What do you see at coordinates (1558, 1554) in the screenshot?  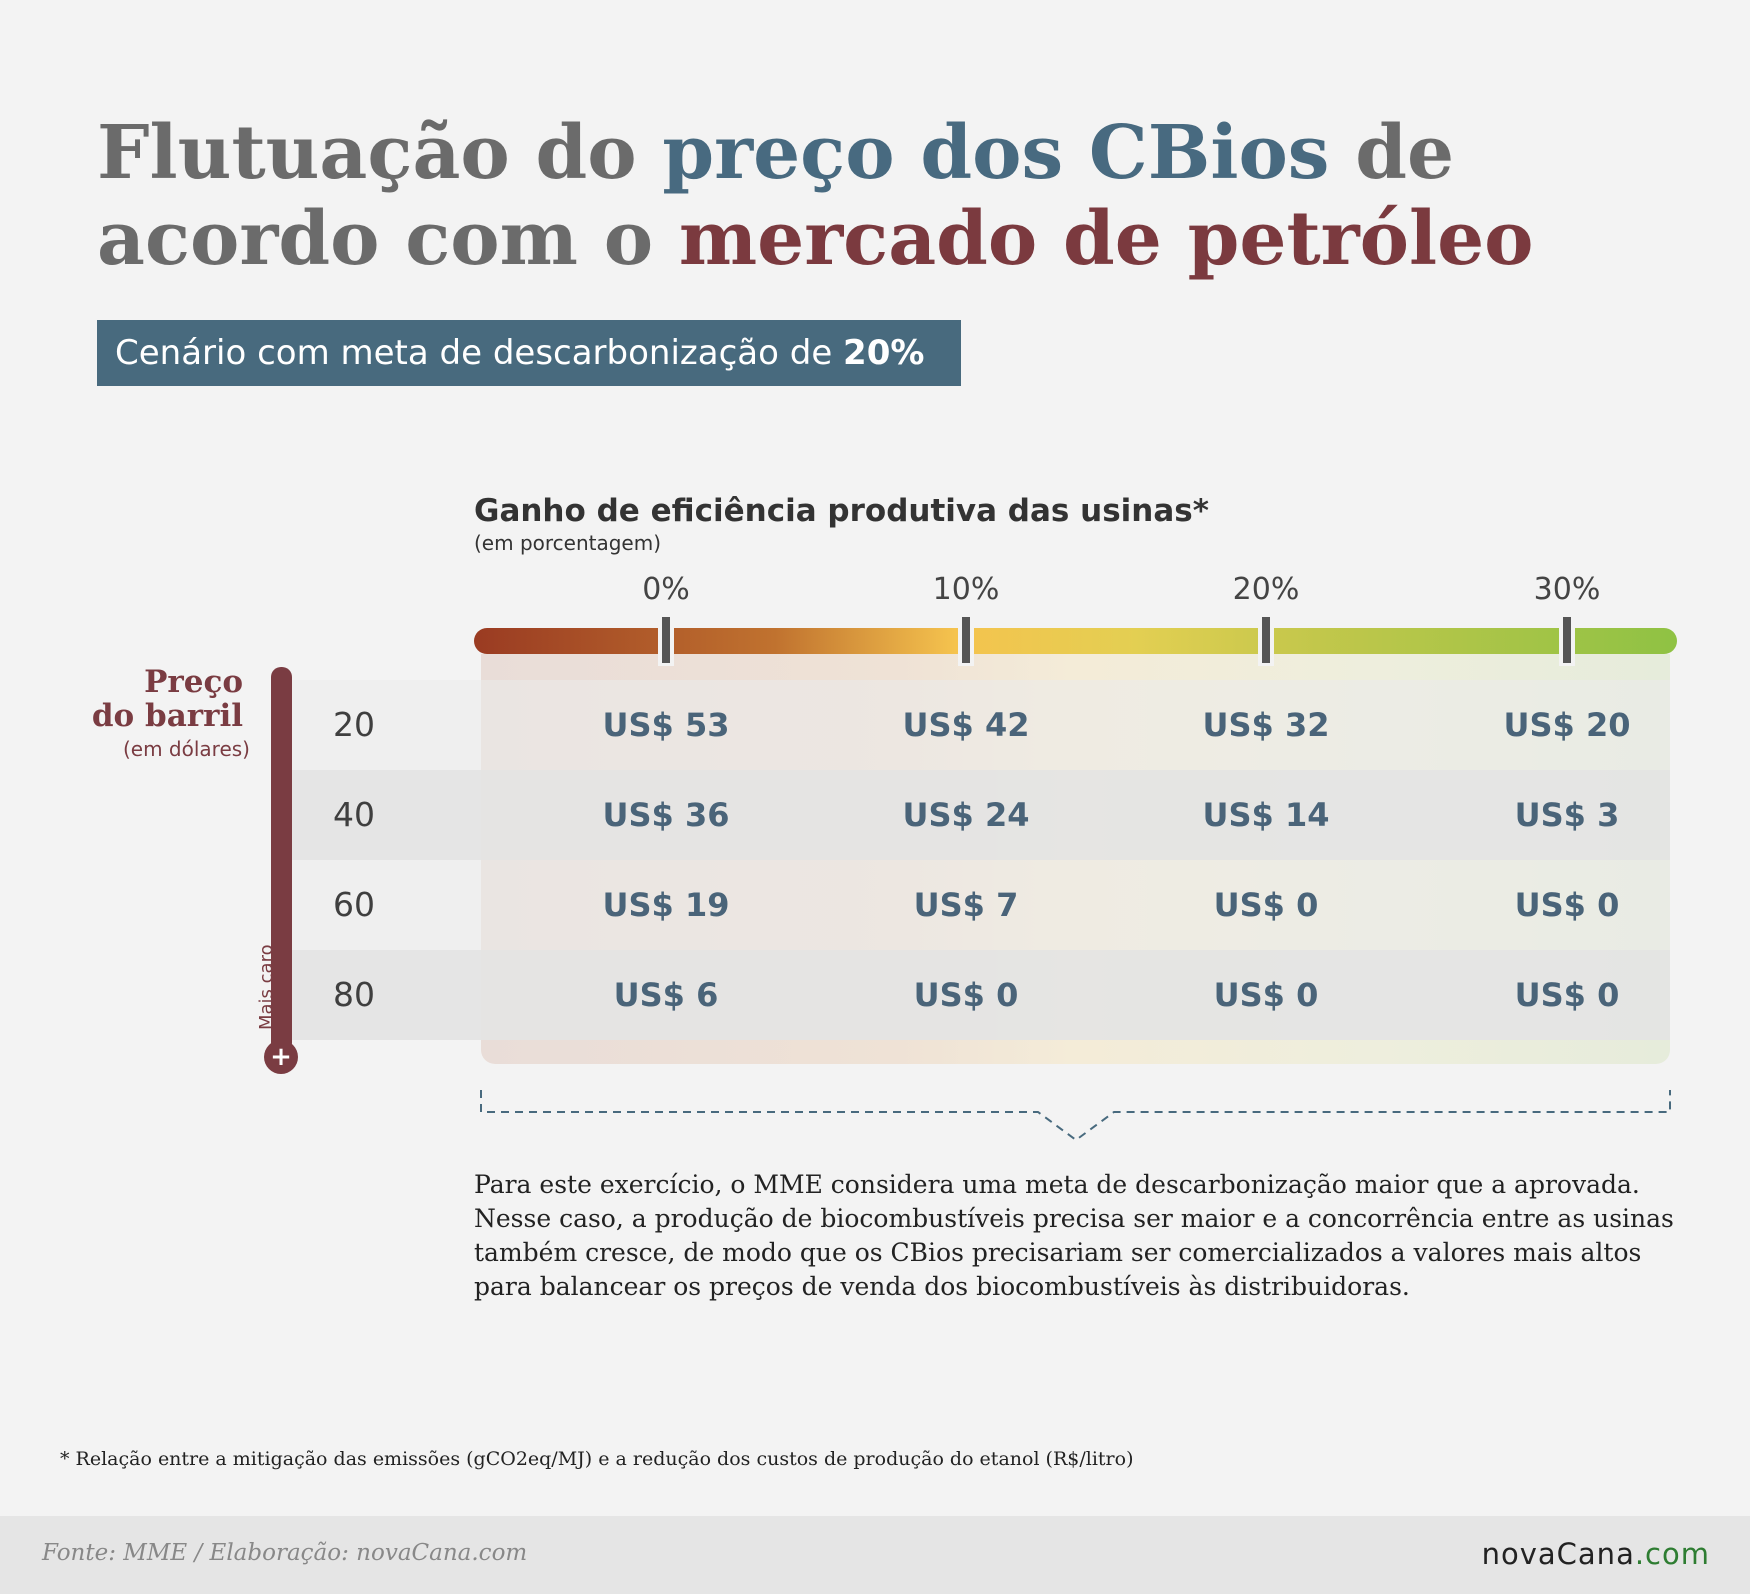 I see `brand-name: novaCana` at bounding box center [1558, 1554].